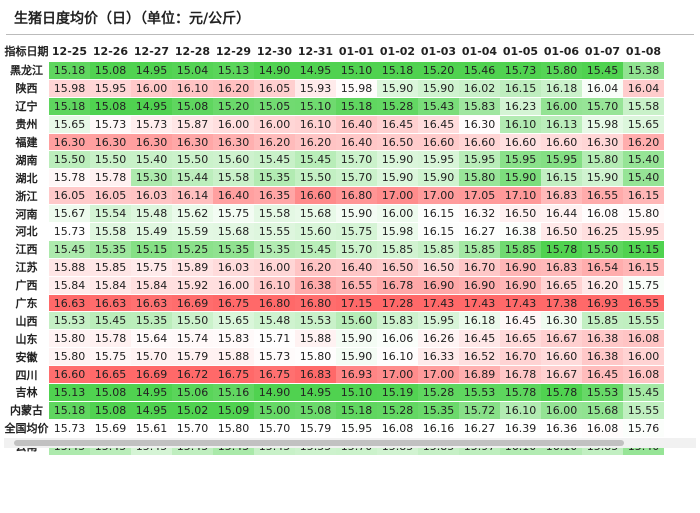  I want to click on cell: 15.20, so click(438, 70).